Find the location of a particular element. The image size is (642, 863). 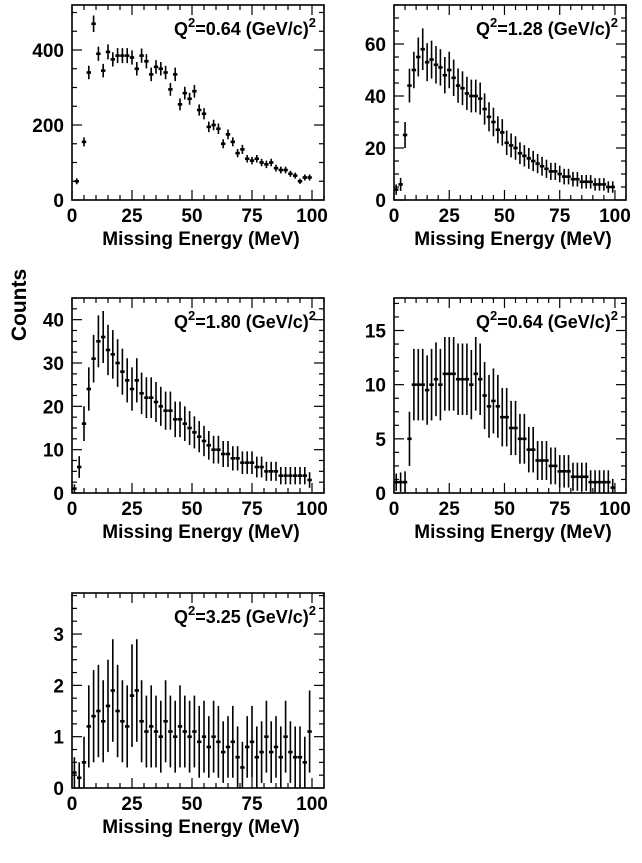

y-tick-label: 40 is located at coordinates (53, 321).